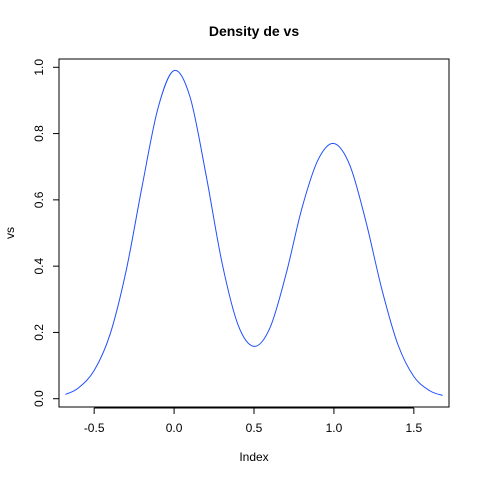 The height and width of the screenshot is (480, 480). What do you see at coordinates (39, 398) in the screenshot?
I see `y-tick-label: 0.0` at bounding box center [39, 398].